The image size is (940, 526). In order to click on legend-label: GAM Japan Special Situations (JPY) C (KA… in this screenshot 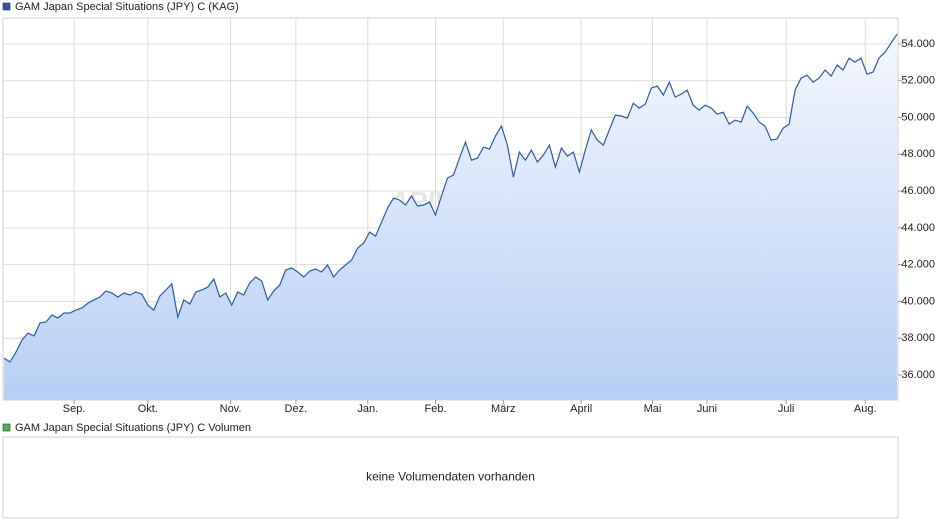, I will do `click(127, 7)`.